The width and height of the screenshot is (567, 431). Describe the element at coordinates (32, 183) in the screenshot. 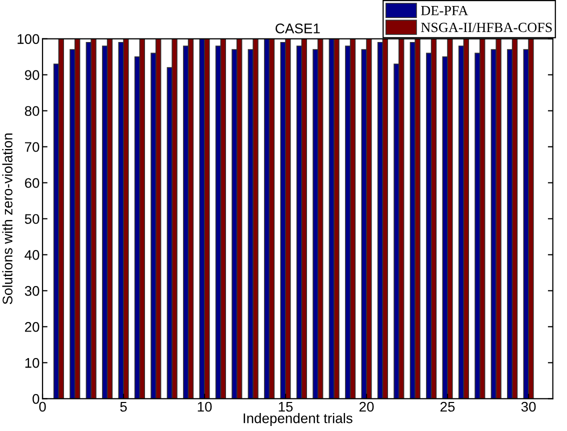

I see `y-tick-label: 60` at that location.